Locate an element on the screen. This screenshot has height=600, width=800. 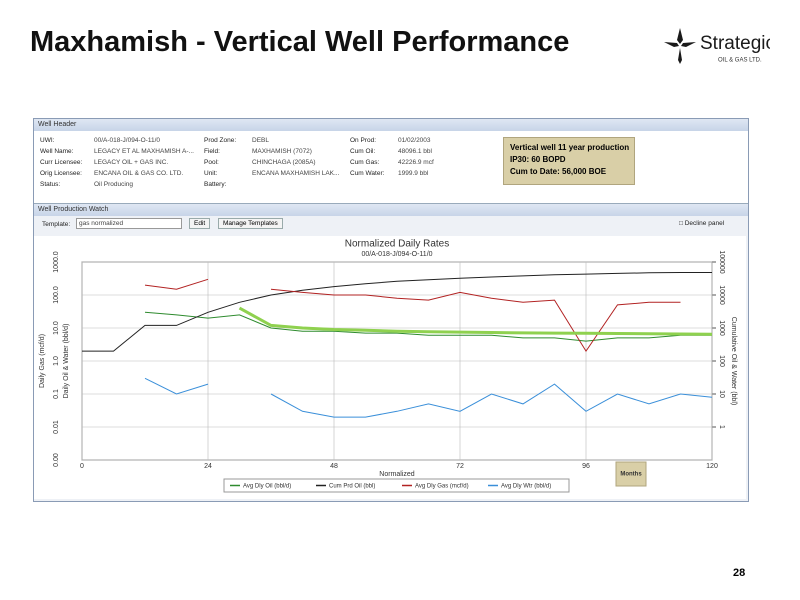
field-label: Cum Oil: is located at coordinates (363, 151).